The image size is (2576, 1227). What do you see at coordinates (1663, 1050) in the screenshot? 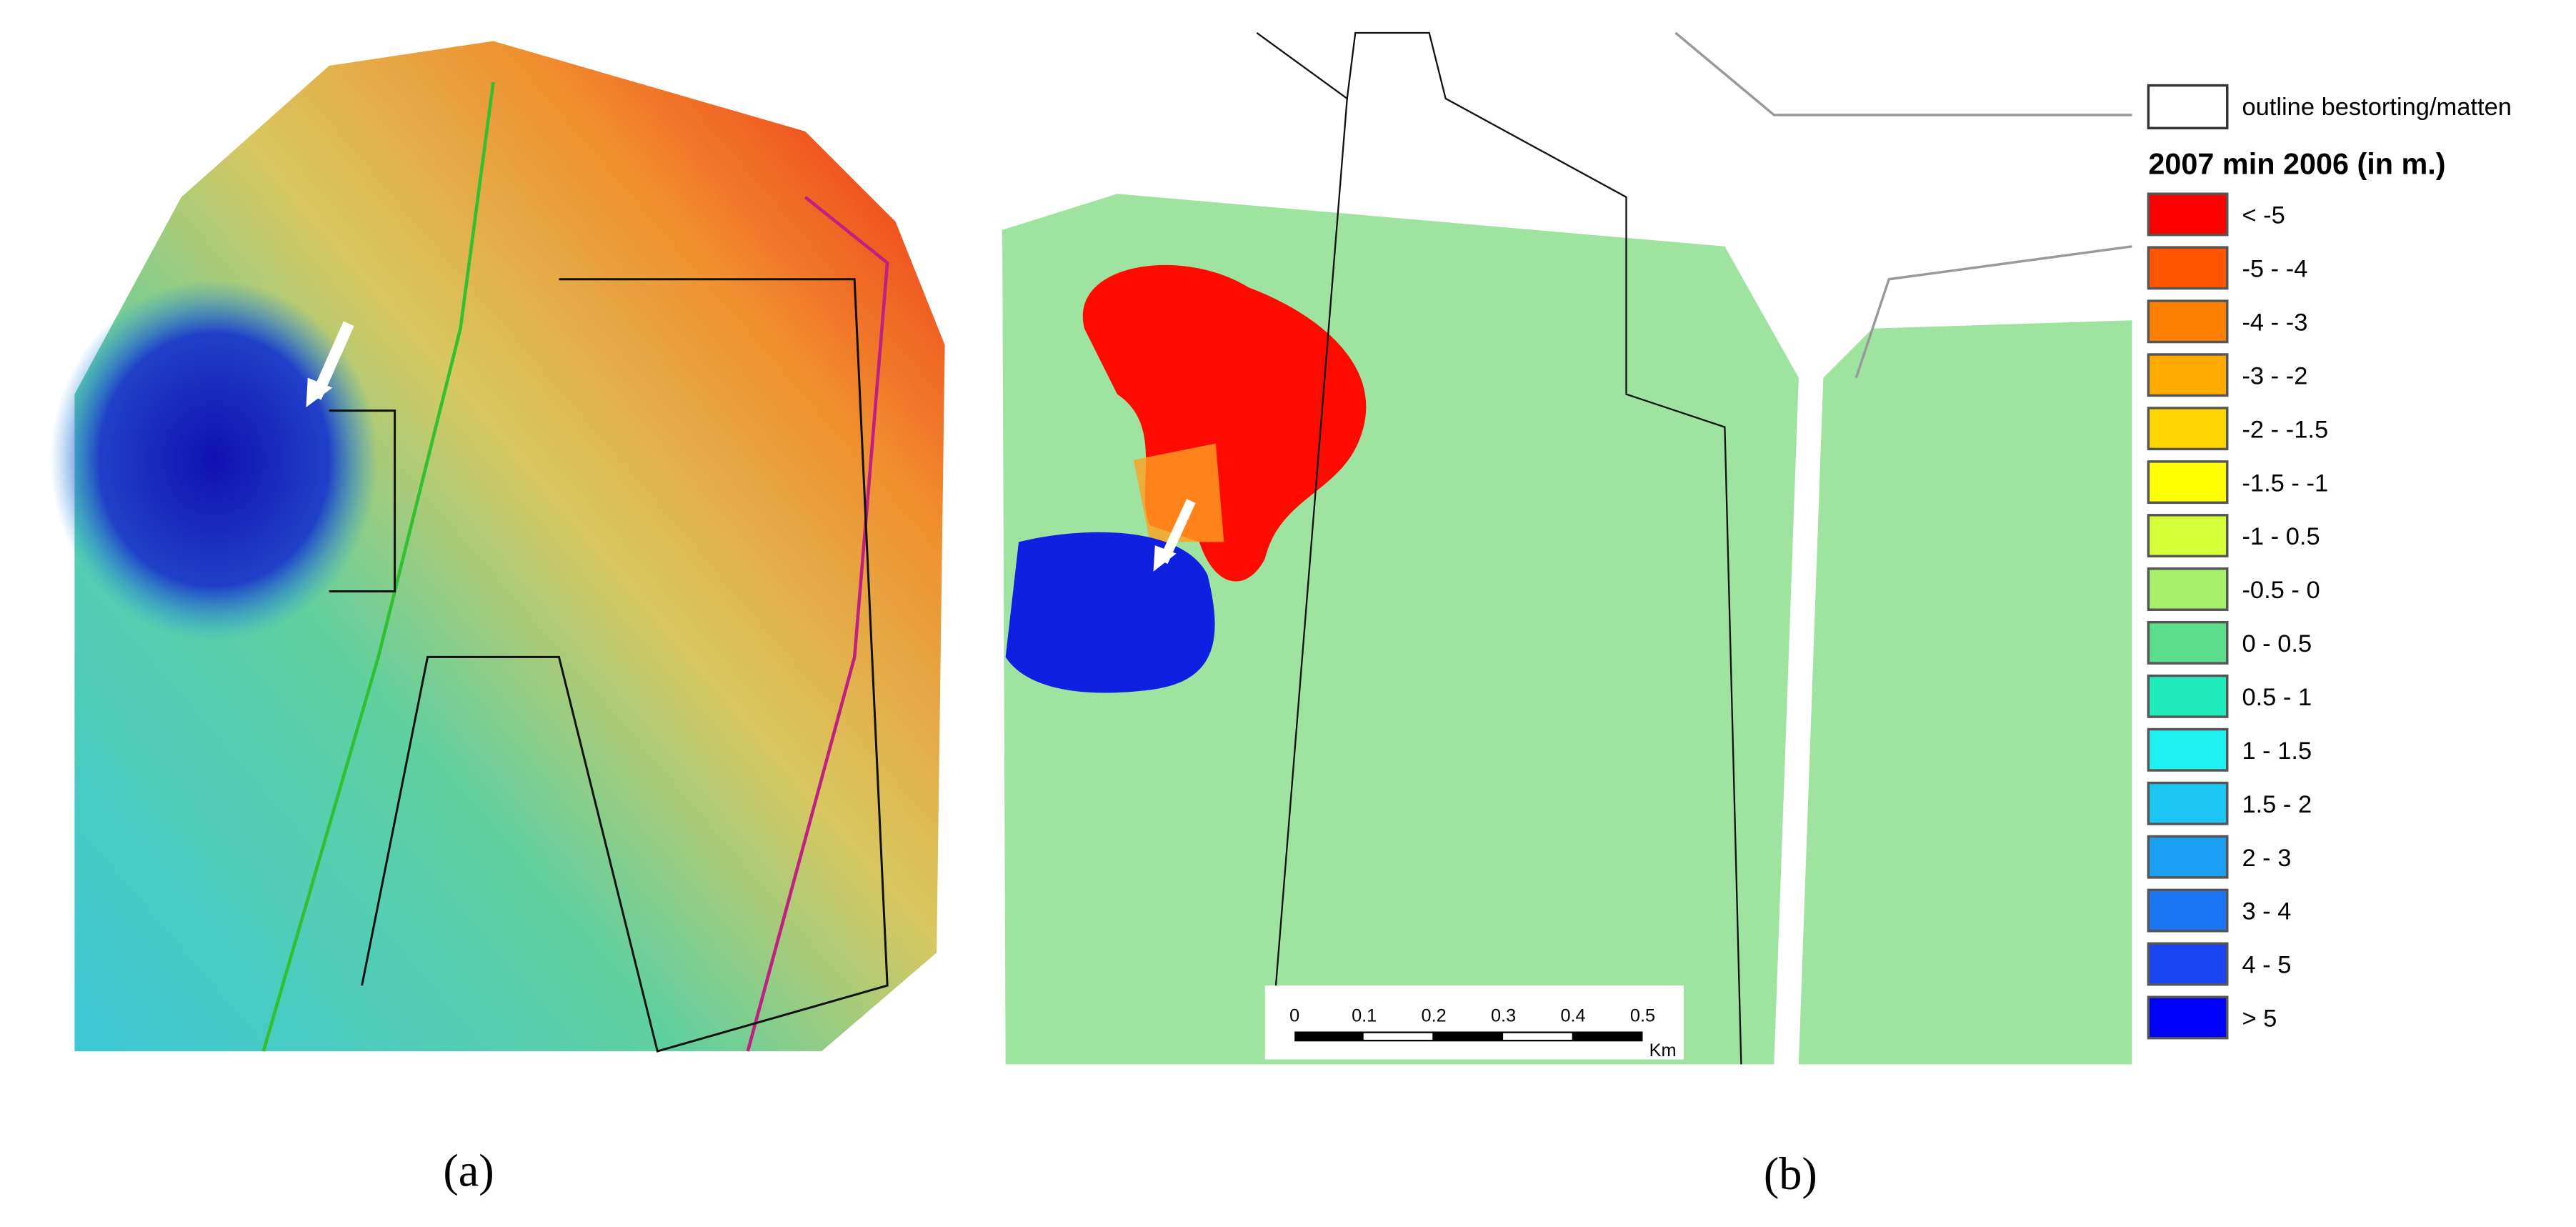
I see `scale-unit: Km` at bounding box center [1663, 1050].